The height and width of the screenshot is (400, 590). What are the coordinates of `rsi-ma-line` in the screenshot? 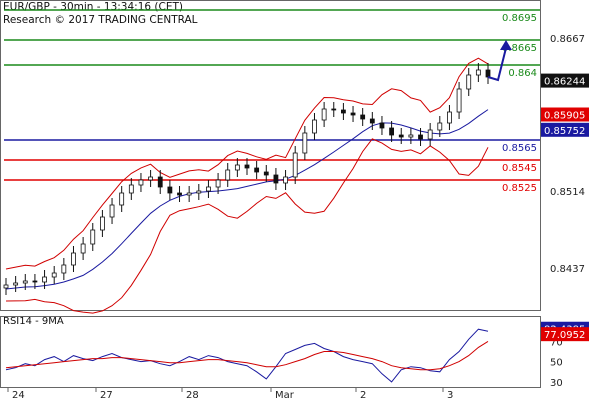 It's located at (247, 355).